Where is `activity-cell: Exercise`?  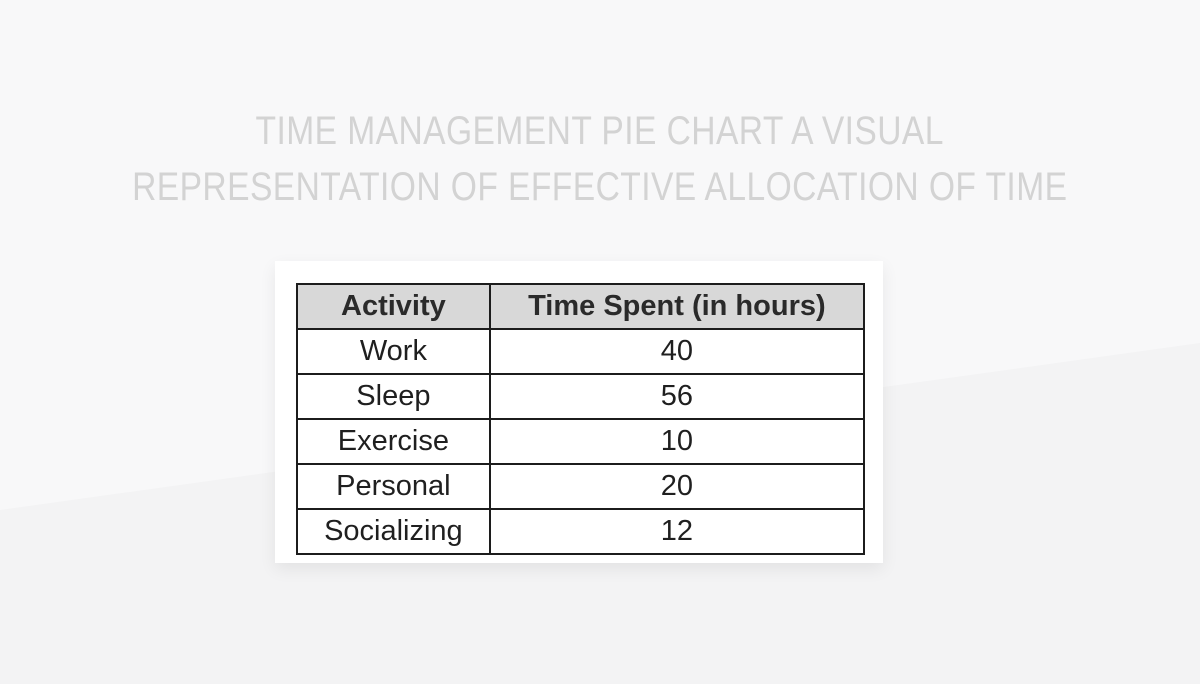 activity-cell: Exercise is located at coordinates (393, 441).